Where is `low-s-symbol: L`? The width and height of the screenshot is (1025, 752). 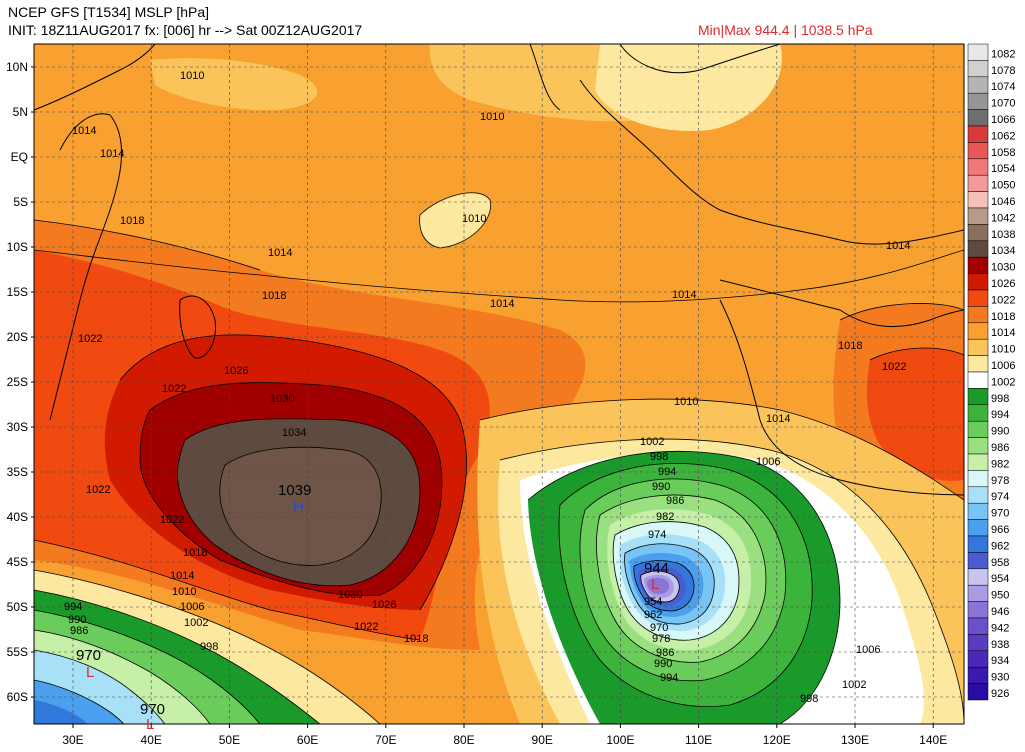 low-s-symbol: L is located at coordinates (150, 724).